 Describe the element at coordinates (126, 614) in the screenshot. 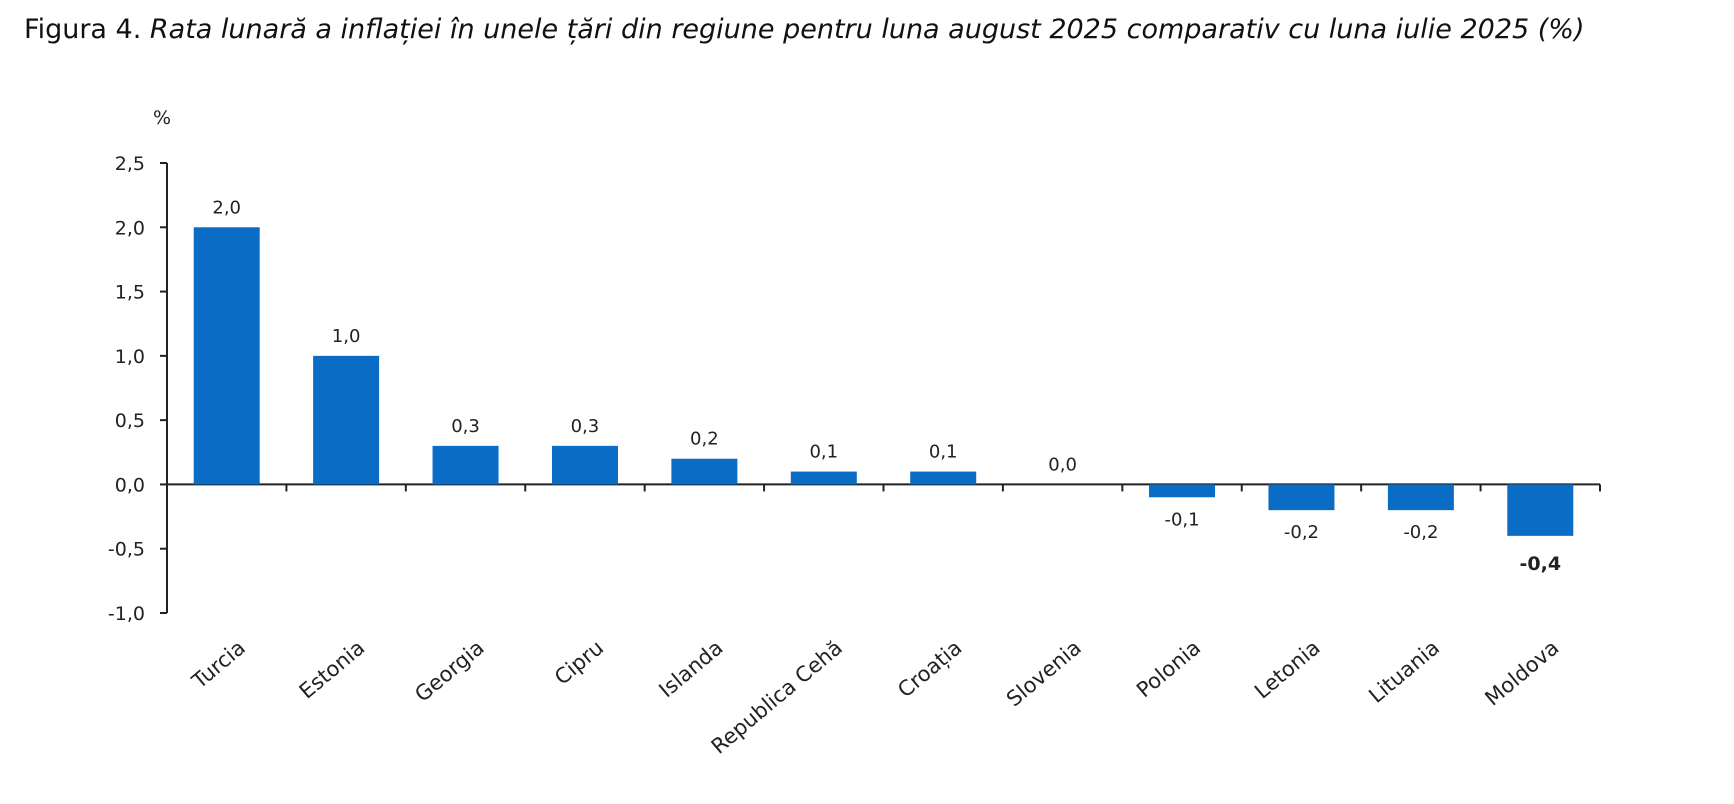

I see `y-tick-label: -1,0` at that location.